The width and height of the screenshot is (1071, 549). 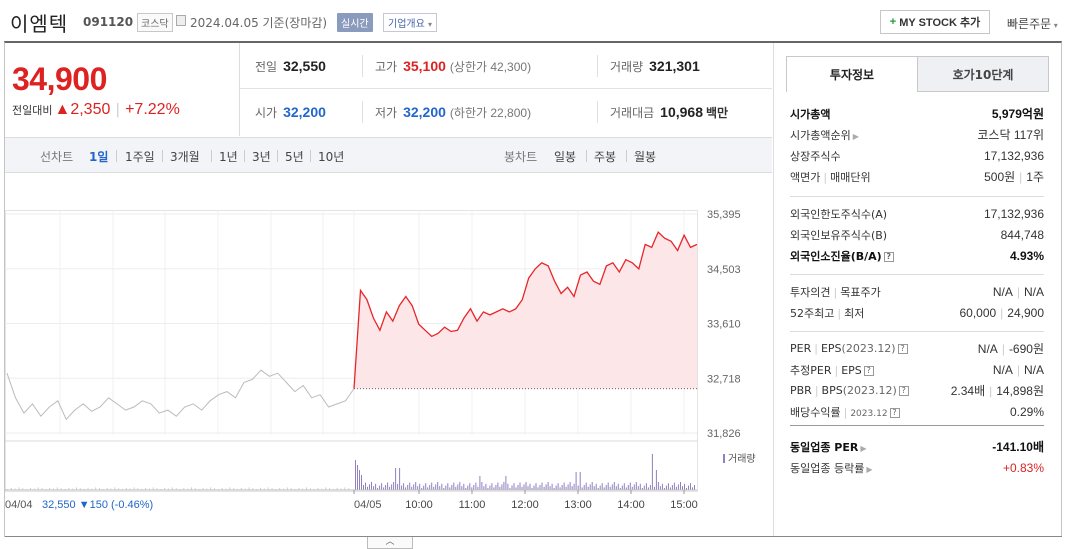 What do you see at coordinates (565, 157) in the screenshot?
I see `candle-daily: 일봉` at bounding box center [565, 157].